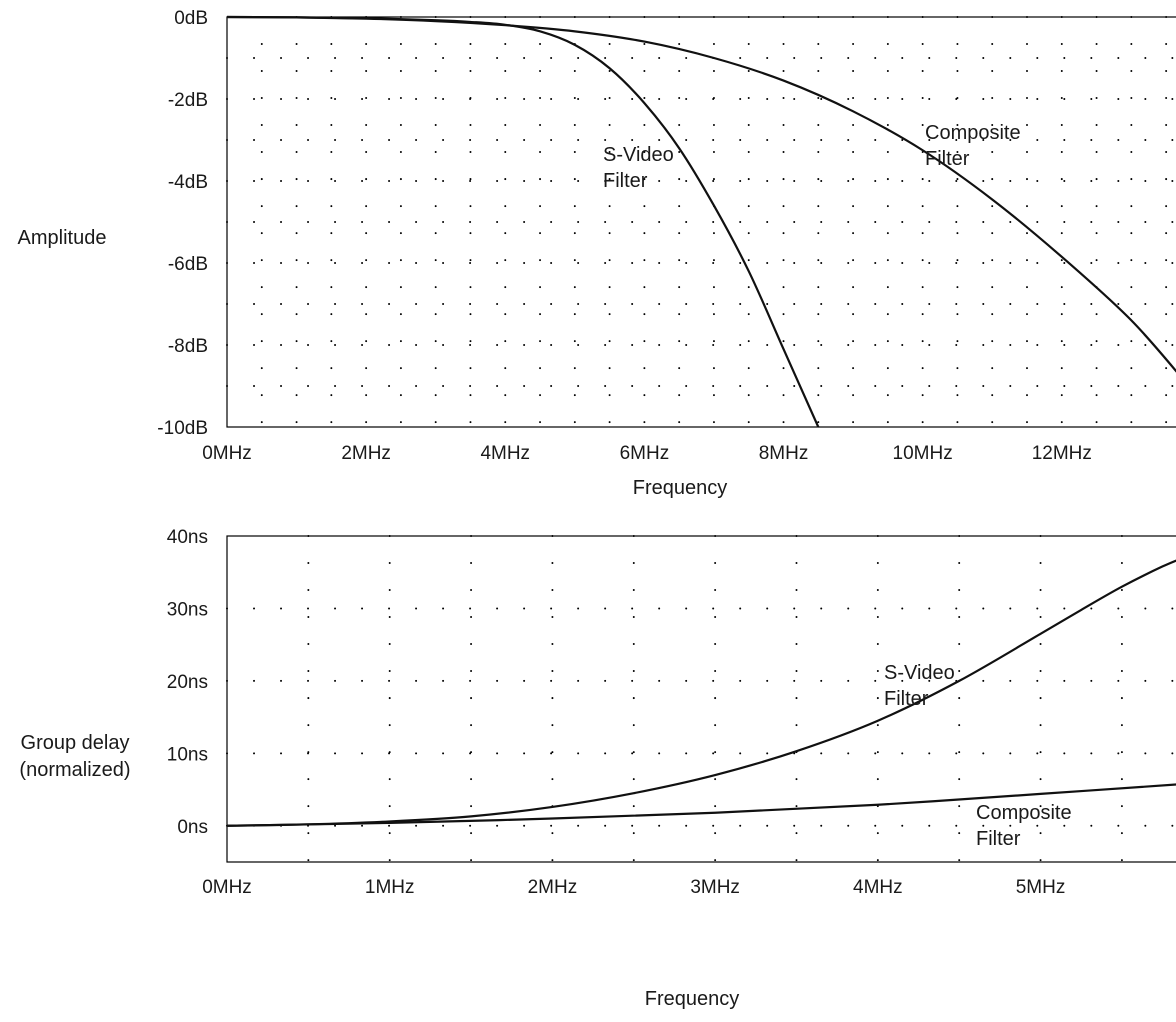 The height and width of the screenshot is (1022, 1176). Describe the element at coordinates (62, 238) in the screenshot. I see `amplitude-y-axis-label: Amplitude` at that location.